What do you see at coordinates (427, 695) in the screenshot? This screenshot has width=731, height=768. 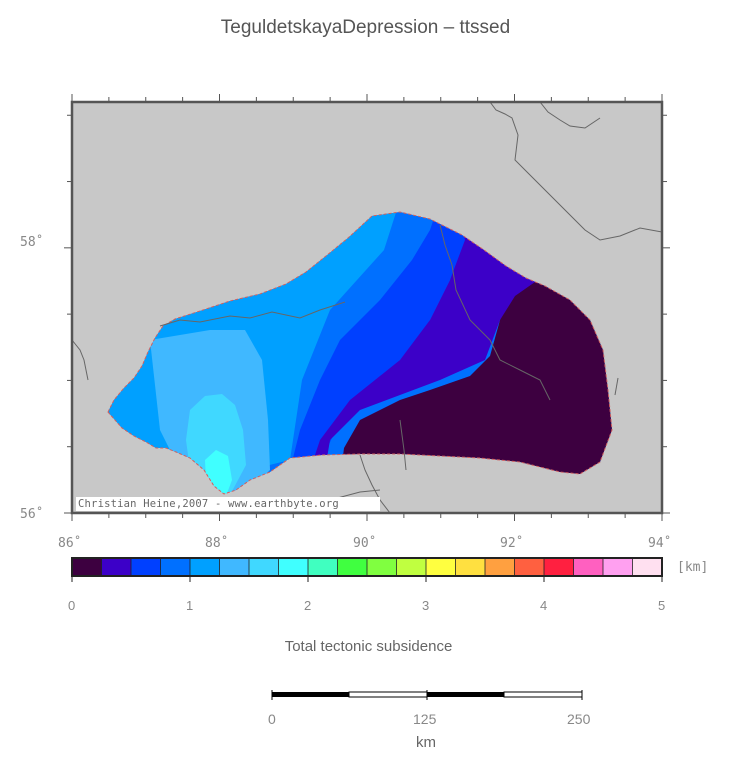 I see `scale-bar` at bounding box center [427, 695].